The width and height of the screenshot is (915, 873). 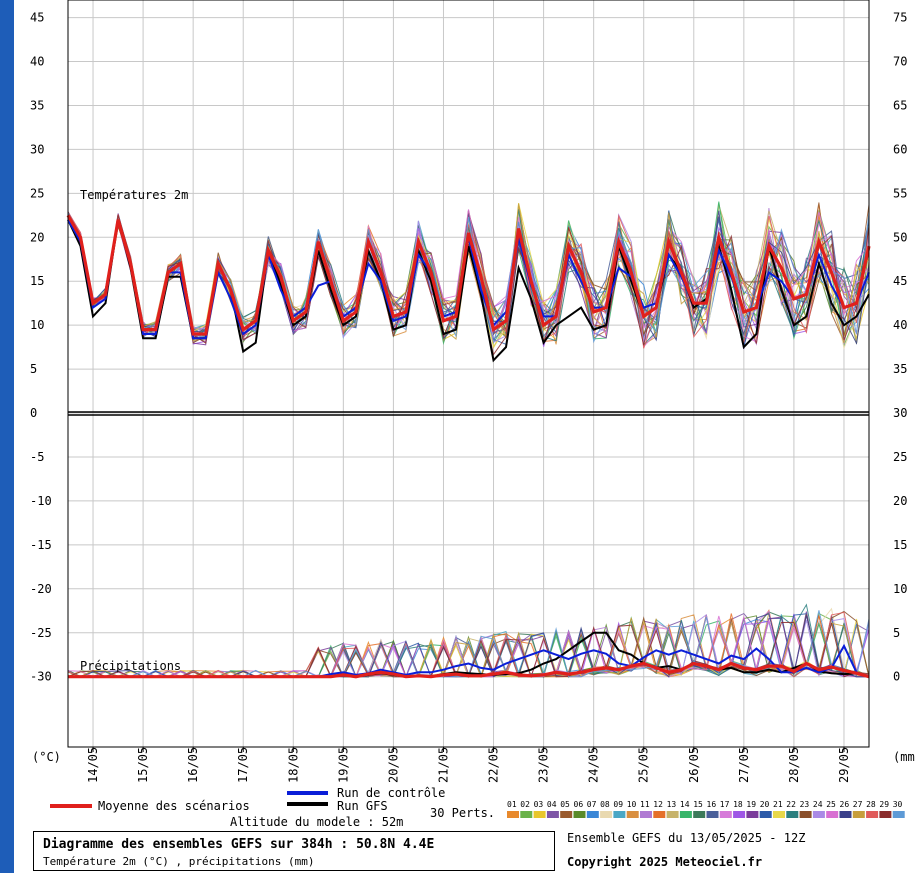 I want to click on right-axis-unit: (mm), so click(x=904, y=757).